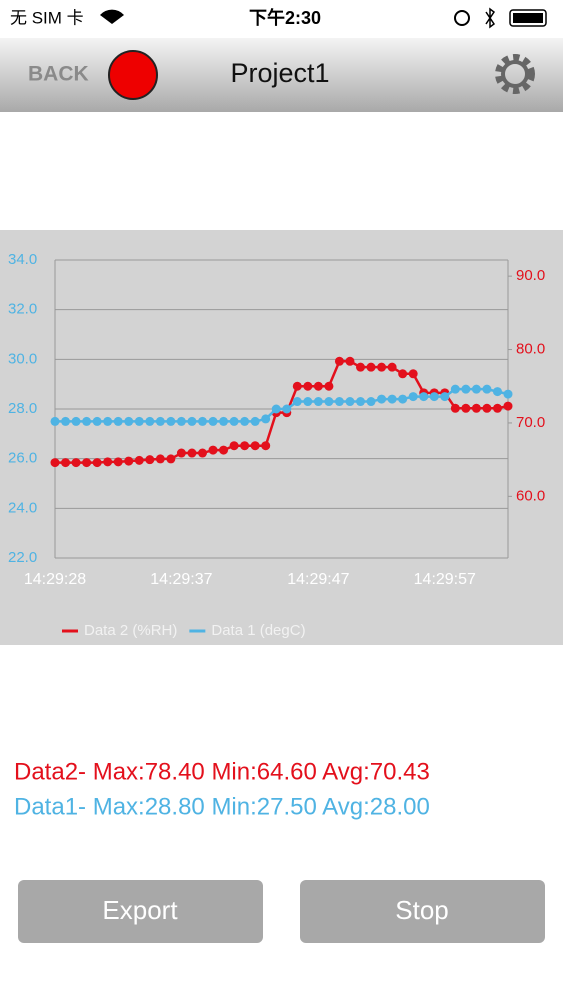 This screenshot has height=1005, width=563. Describe the element at coordinates (181, 579) in the screenshot. I see `x-tick-label: 14:29:37` at that location.